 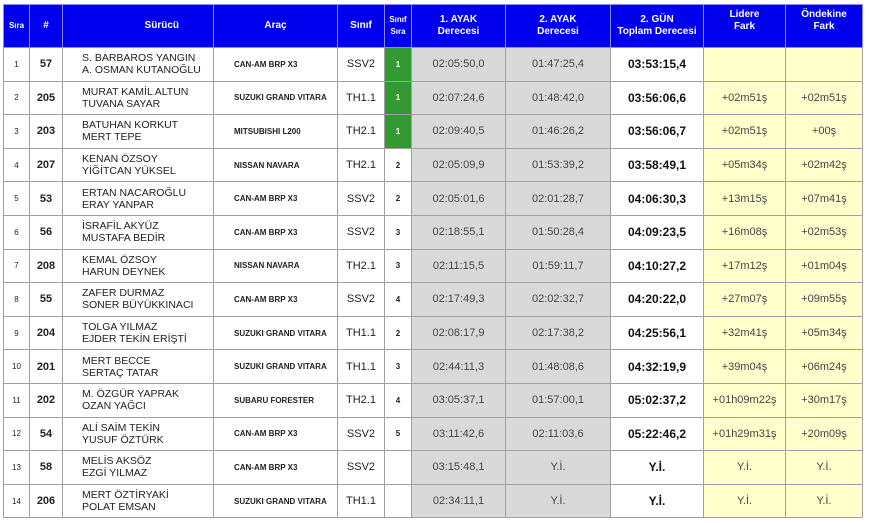 I want to click on header-leg2-l1: 2. AYAK, so click(x=558, y=19).